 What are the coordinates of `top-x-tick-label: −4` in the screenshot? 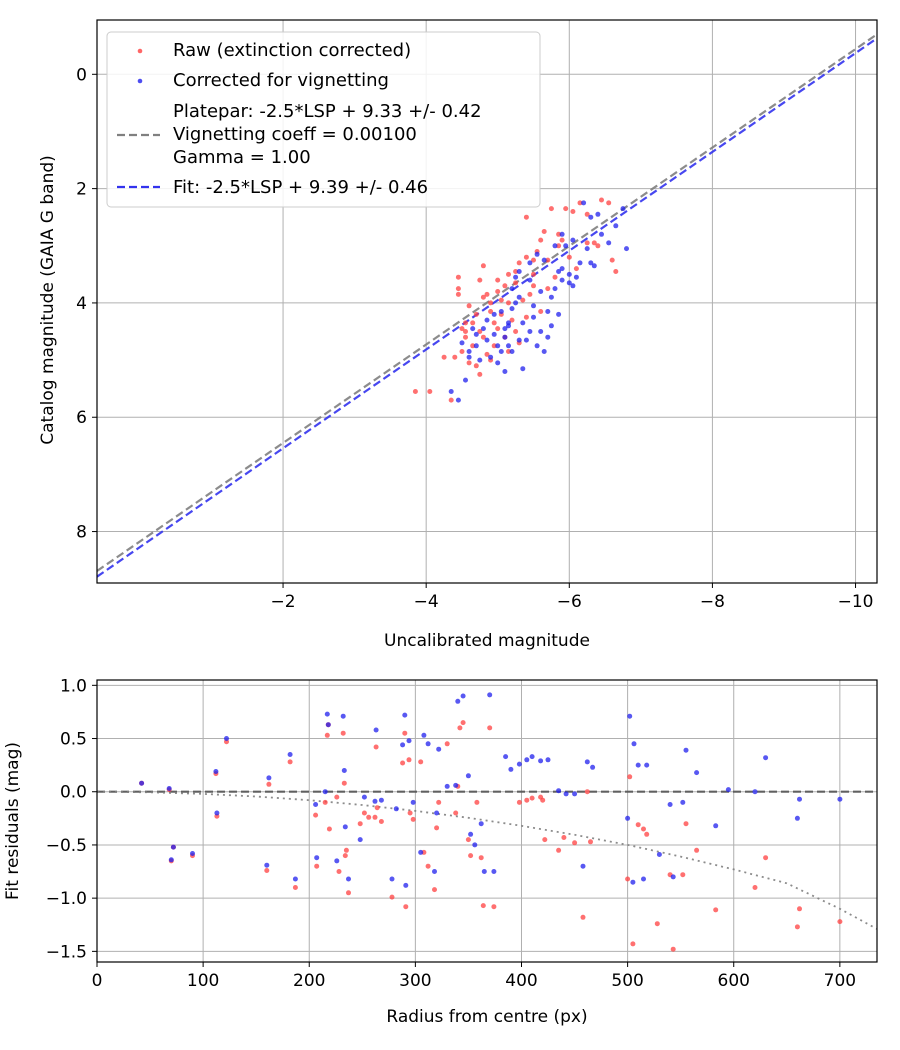 It's located at (426, 602).